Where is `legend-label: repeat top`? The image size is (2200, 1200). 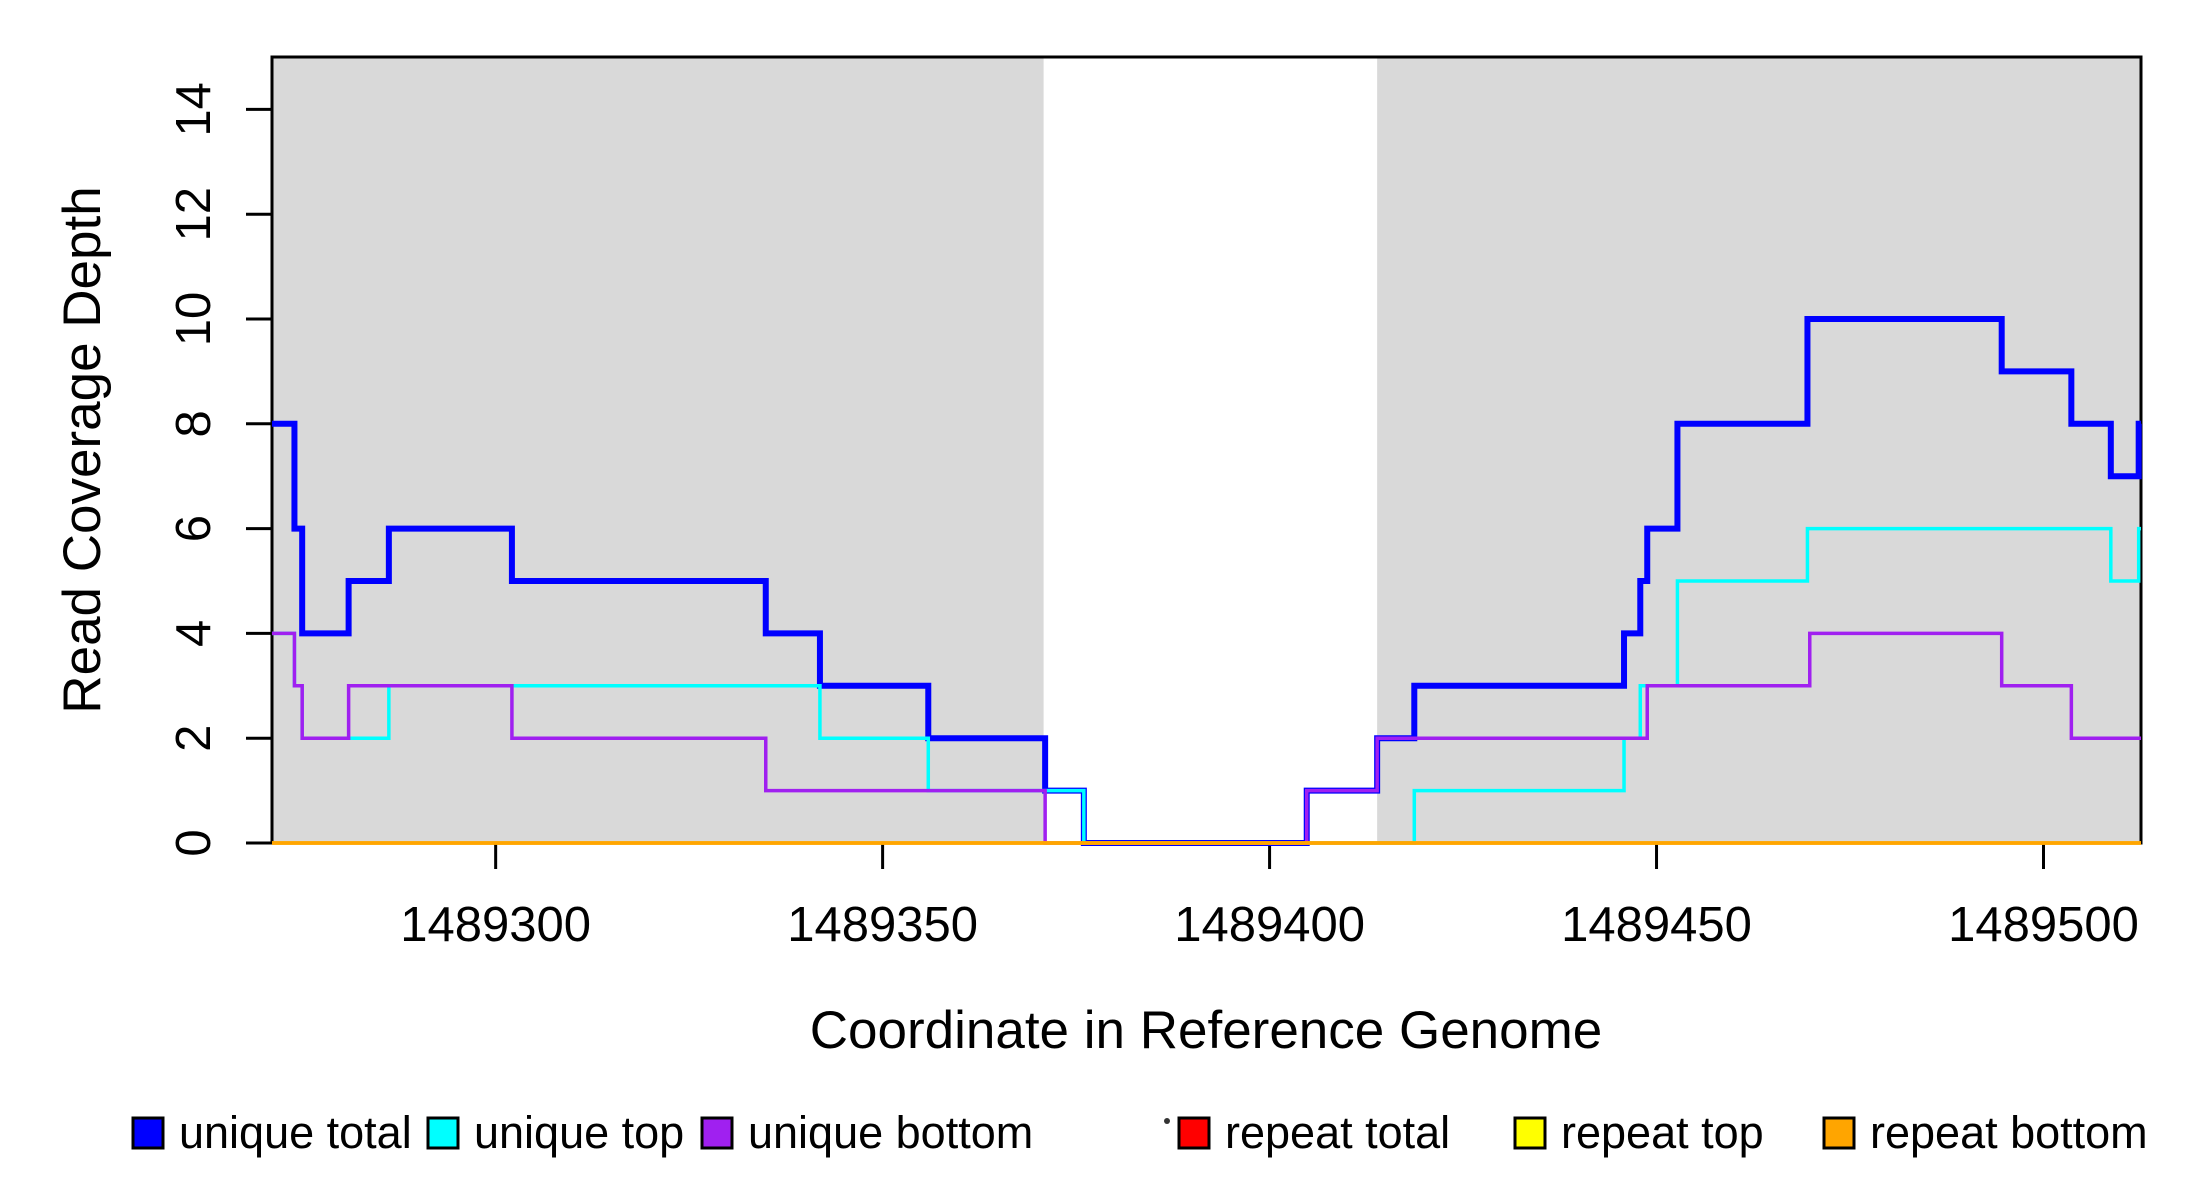
legend-label: repeat top is located at coordinates (1662, 1132).